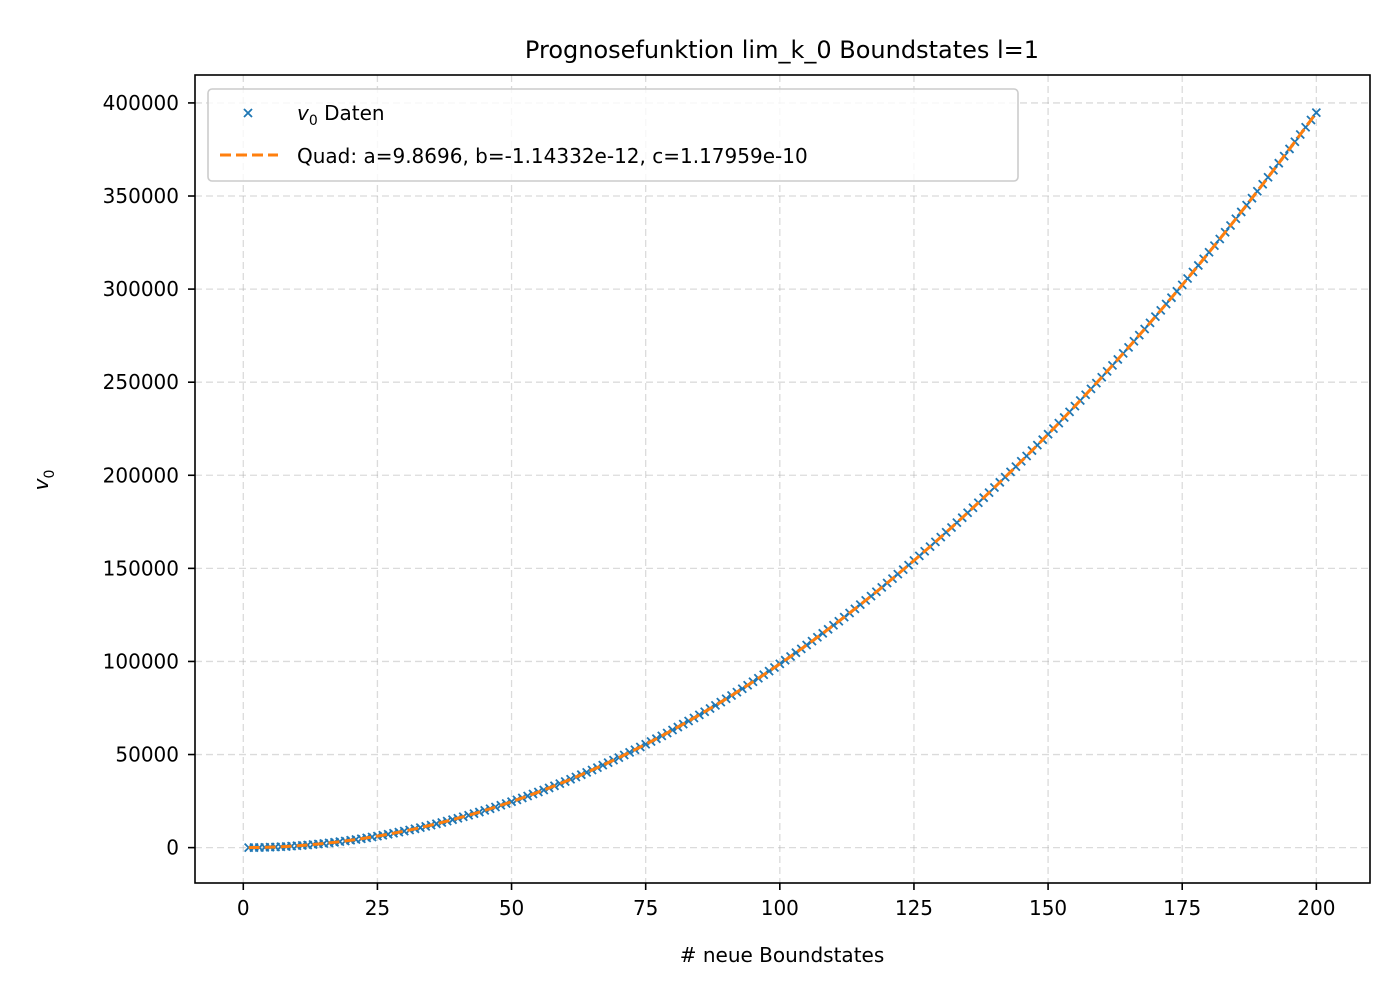 This screenshot has height=1000, width=1400. What do you see at coordinates (41, 483) in the screenshot?
I see `y-axis-label-symbol: v` at bounding box center [41, 483].